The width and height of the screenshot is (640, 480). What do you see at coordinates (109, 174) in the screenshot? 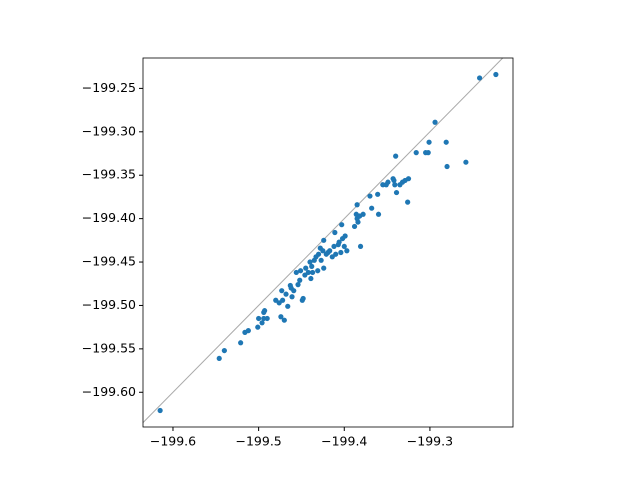
I see `y-tick-label: −199.35` at bounding box center [109, 174].